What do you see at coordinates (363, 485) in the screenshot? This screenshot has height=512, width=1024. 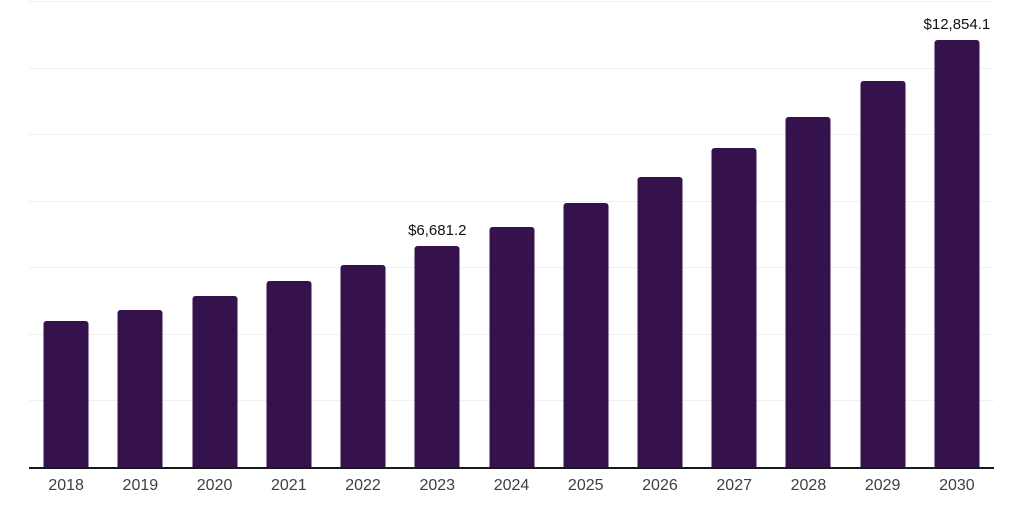 I see `x-tick-2022: 2022` at bounding box center [363, 485].